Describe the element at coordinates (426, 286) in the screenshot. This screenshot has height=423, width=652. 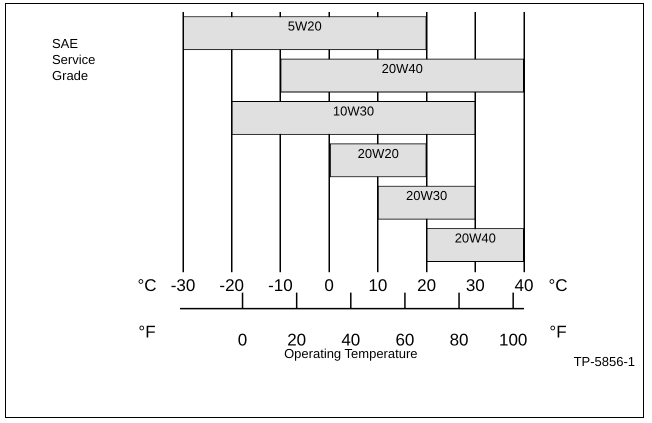
I see `x-tick-label: 20` at that location.